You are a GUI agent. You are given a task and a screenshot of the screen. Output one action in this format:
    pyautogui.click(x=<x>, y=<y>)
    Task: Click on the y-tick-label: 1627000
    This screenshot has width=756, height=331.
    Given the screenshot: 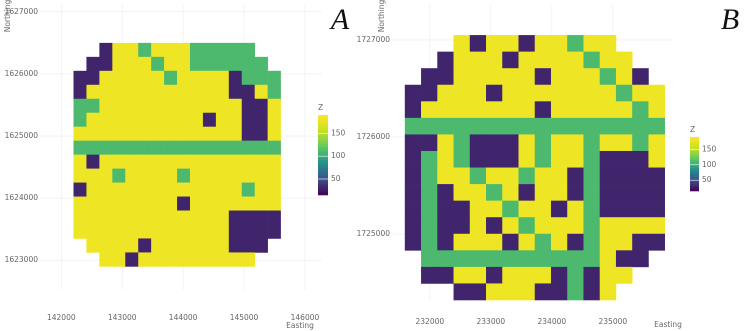 What is the action you would take?
    pyautogui.click(x=22, y=11)
    